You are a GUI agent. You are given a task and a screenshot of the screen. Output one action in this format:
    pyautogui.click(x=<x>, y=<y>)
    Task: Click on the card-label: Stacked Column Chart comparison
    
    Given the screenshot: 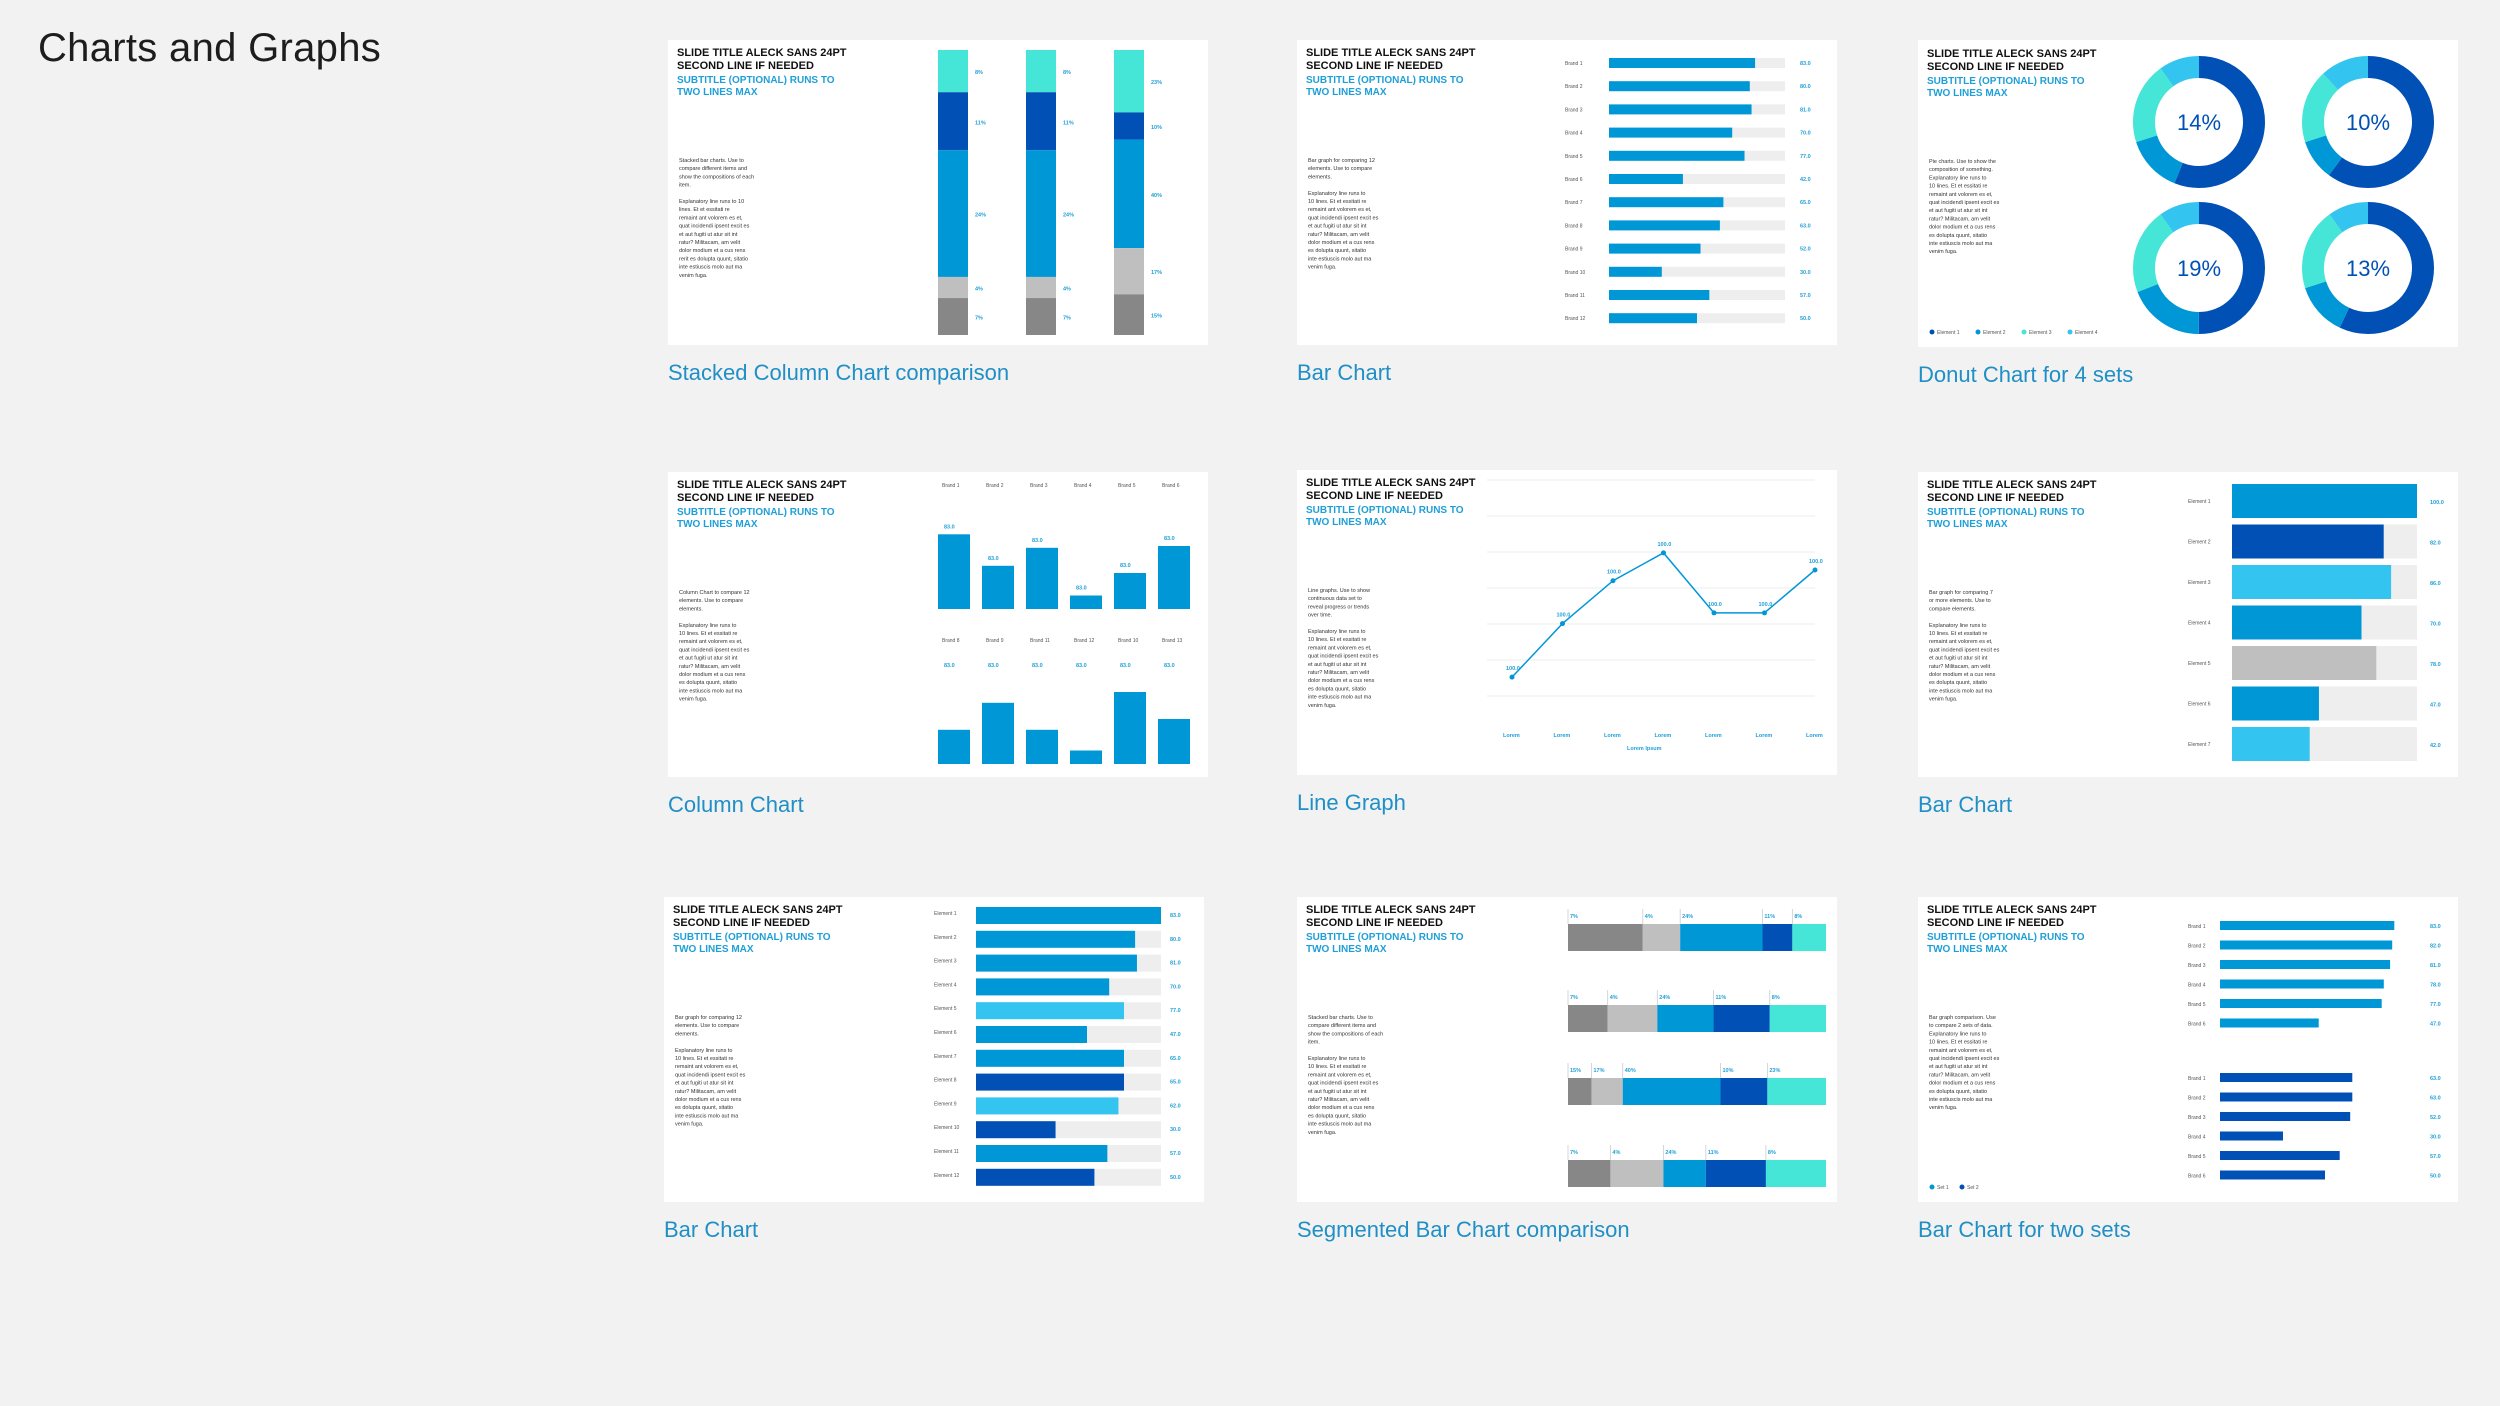 What is the action you would take?
    pyautogui.click(x=839, y=372)
    